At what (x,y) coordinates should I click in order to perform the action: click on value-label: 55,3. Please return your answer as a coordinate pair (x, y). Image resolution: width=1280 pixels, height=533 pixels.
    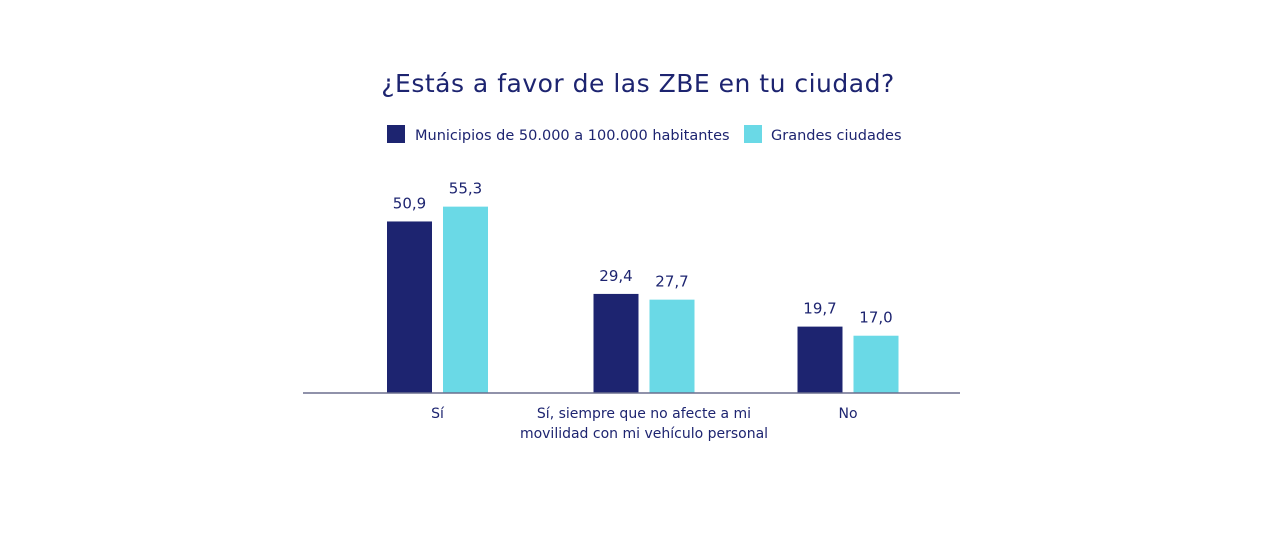
    Looking at the image, I should click on (465, 189).